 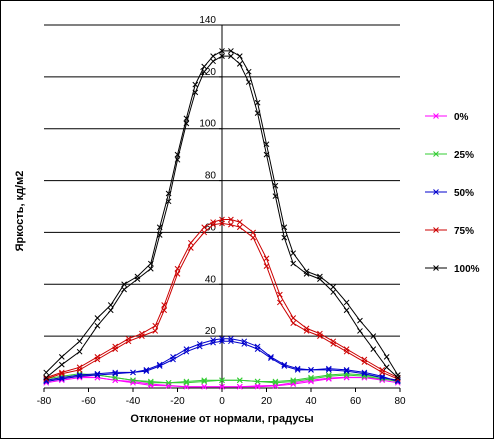 I want to click on legend-entry-2: 50%, so click(x=449, y=193).